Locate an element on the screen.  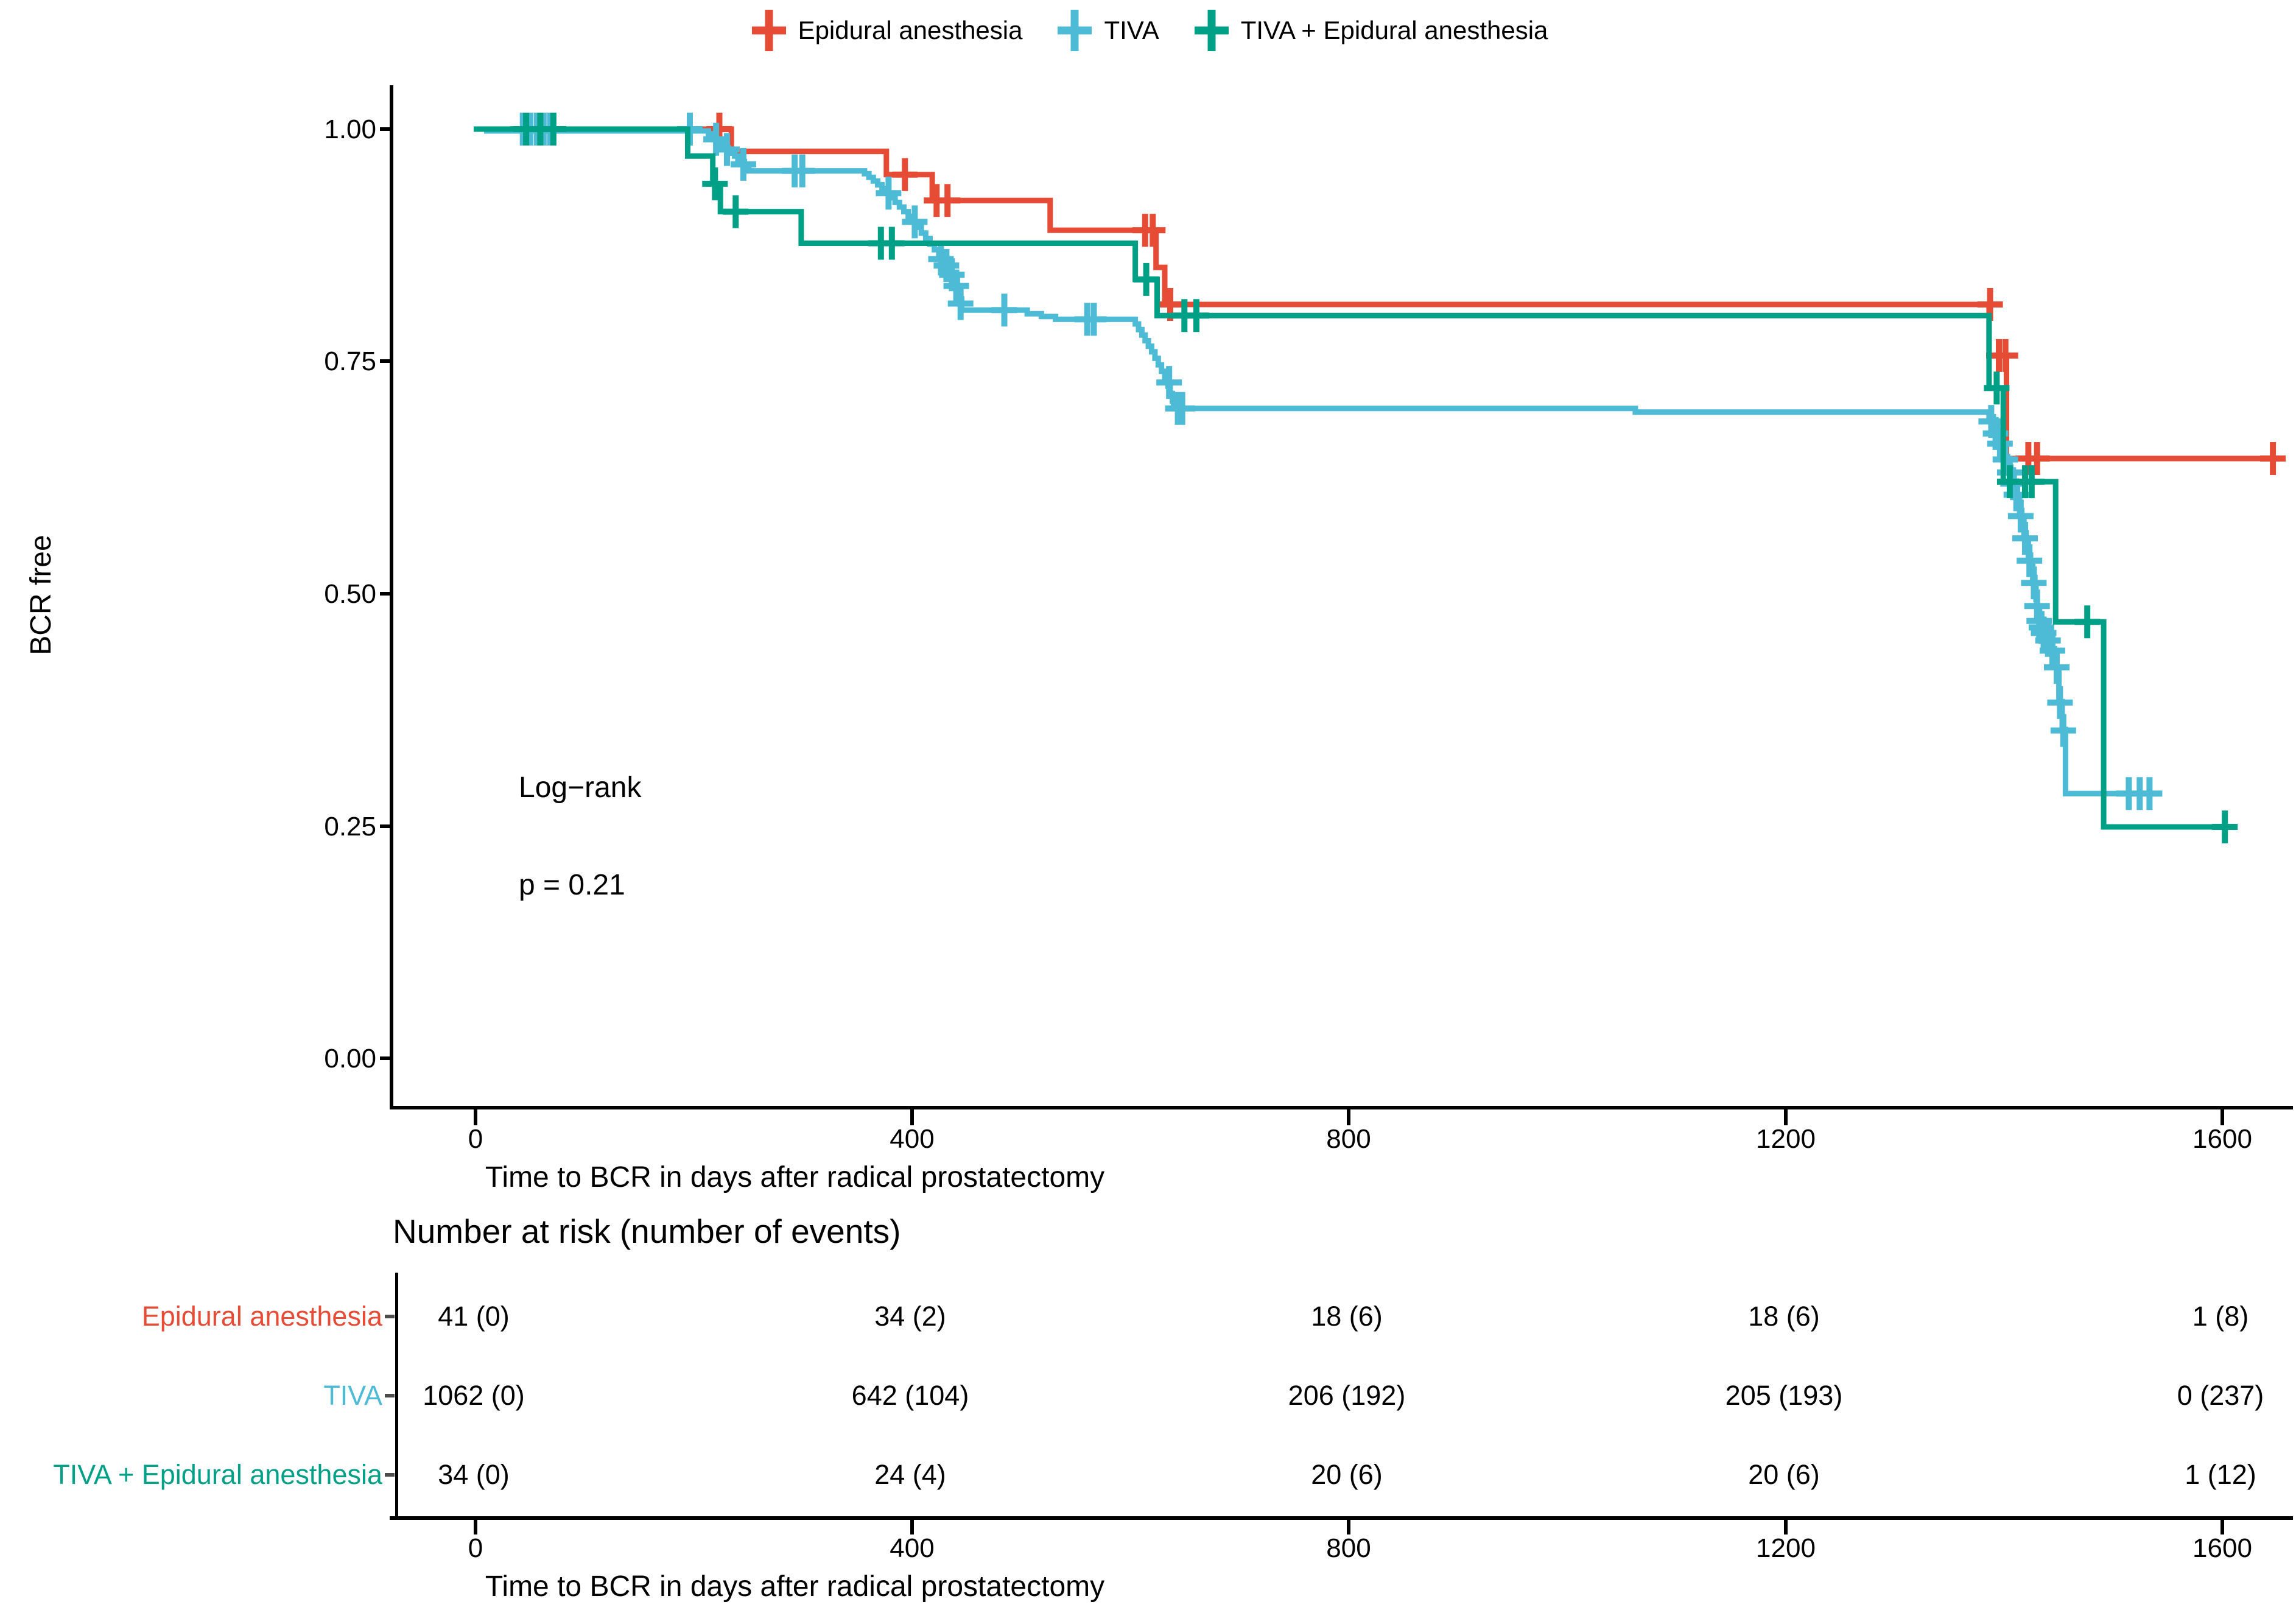
legend-item-tiva-epidural: TIVA + Epidural anesthesia is located at coordinates (1370, 30).